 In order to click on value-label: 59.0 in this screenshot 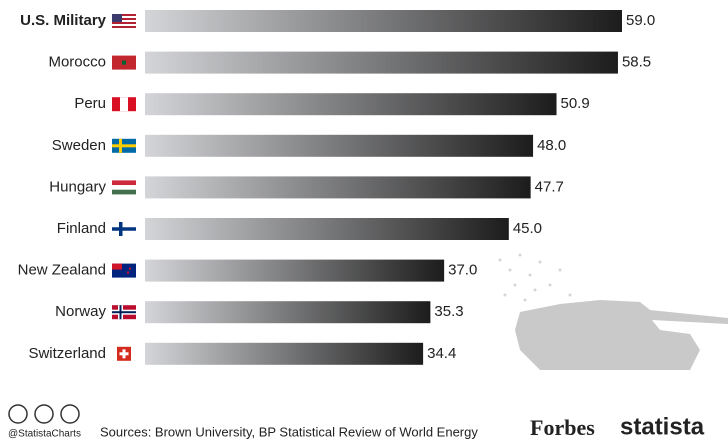, I will do `click(640, 20)`.